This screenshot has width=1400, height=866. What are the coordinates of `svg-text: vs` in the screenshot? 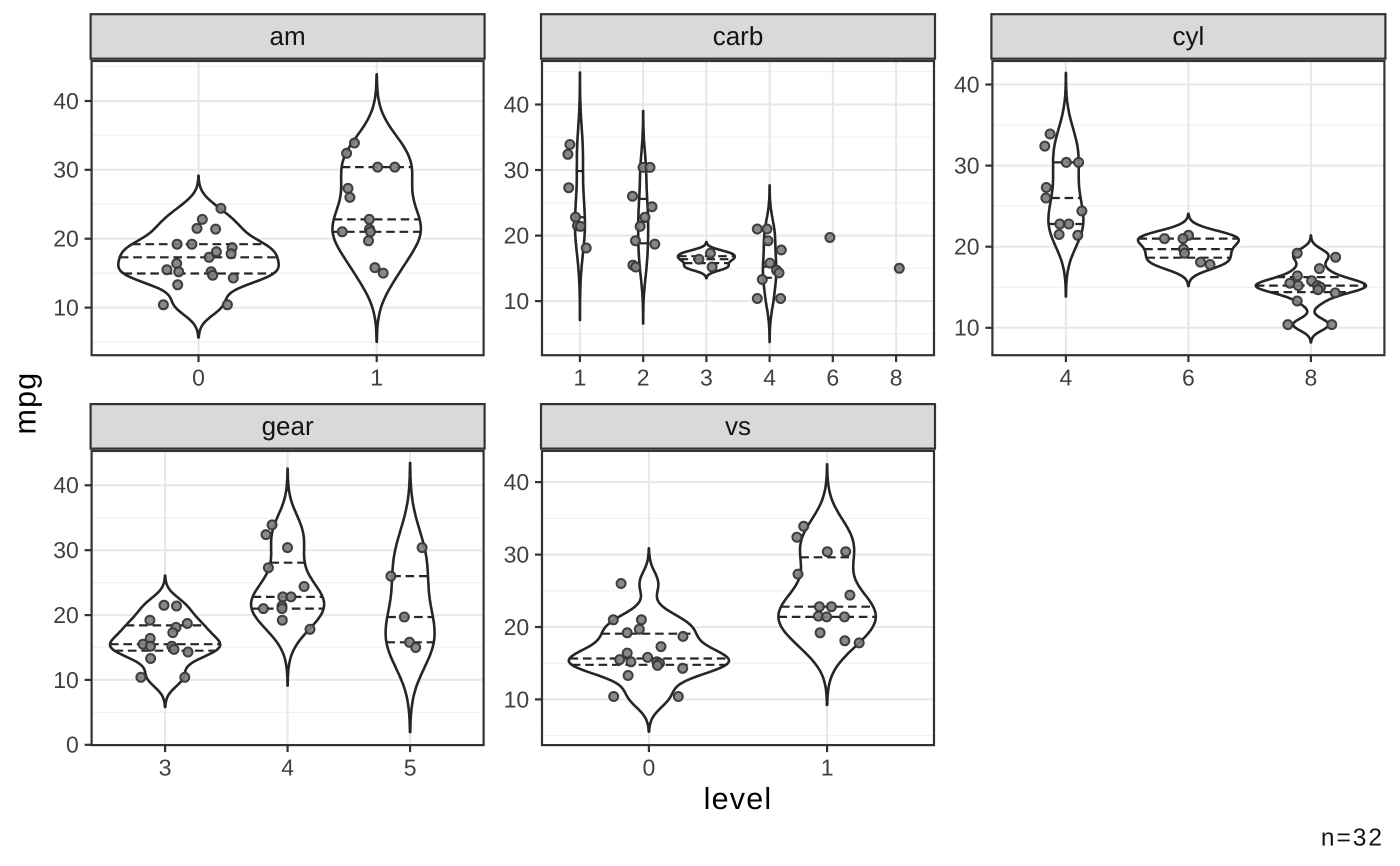 It's located at (738, 426).